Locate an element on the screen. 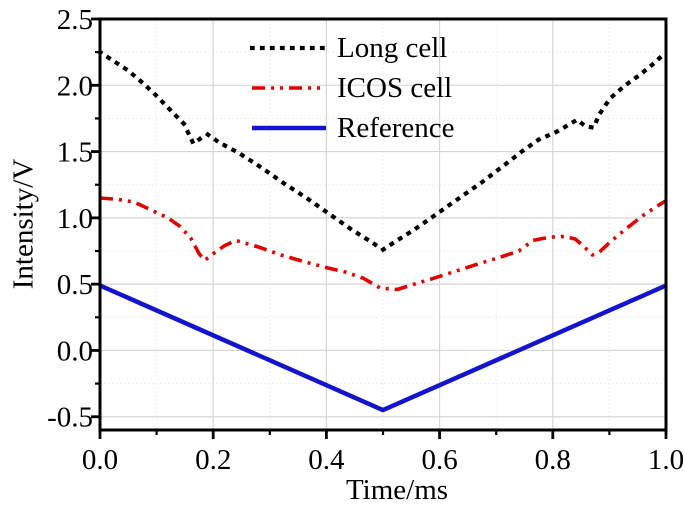 This screenshot has height=507, width=684. reference-line-sample is located at coordinates (289, 128).